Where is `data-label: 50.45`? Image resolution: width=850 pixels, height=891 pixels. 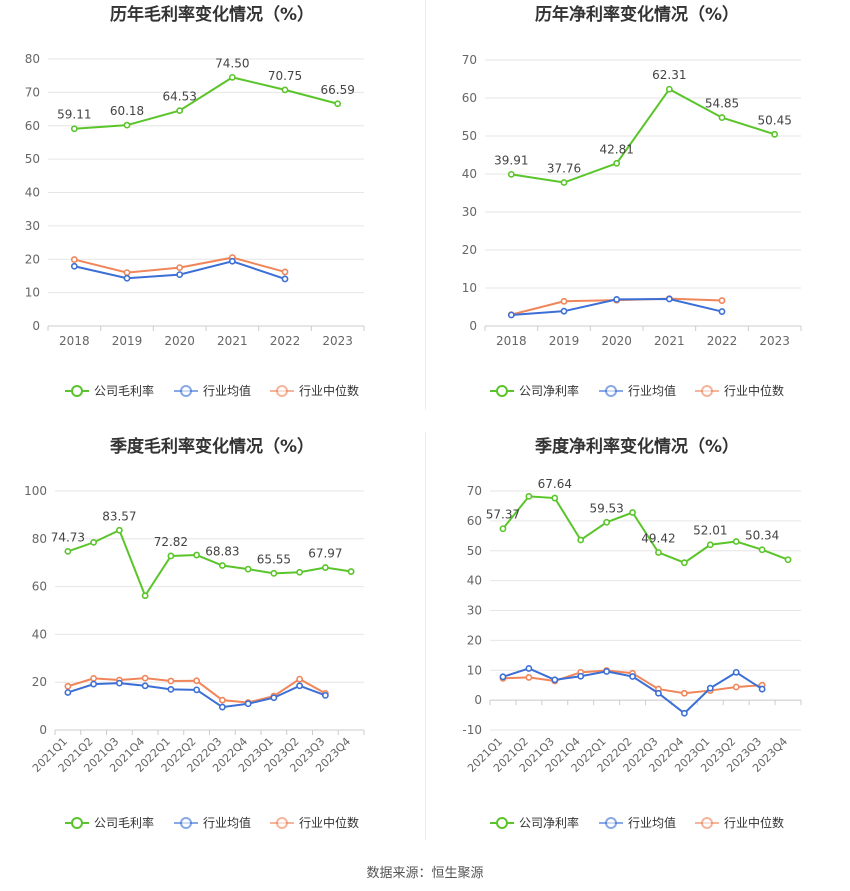
data-label: 50.45 is located at coordinates (774, 120).